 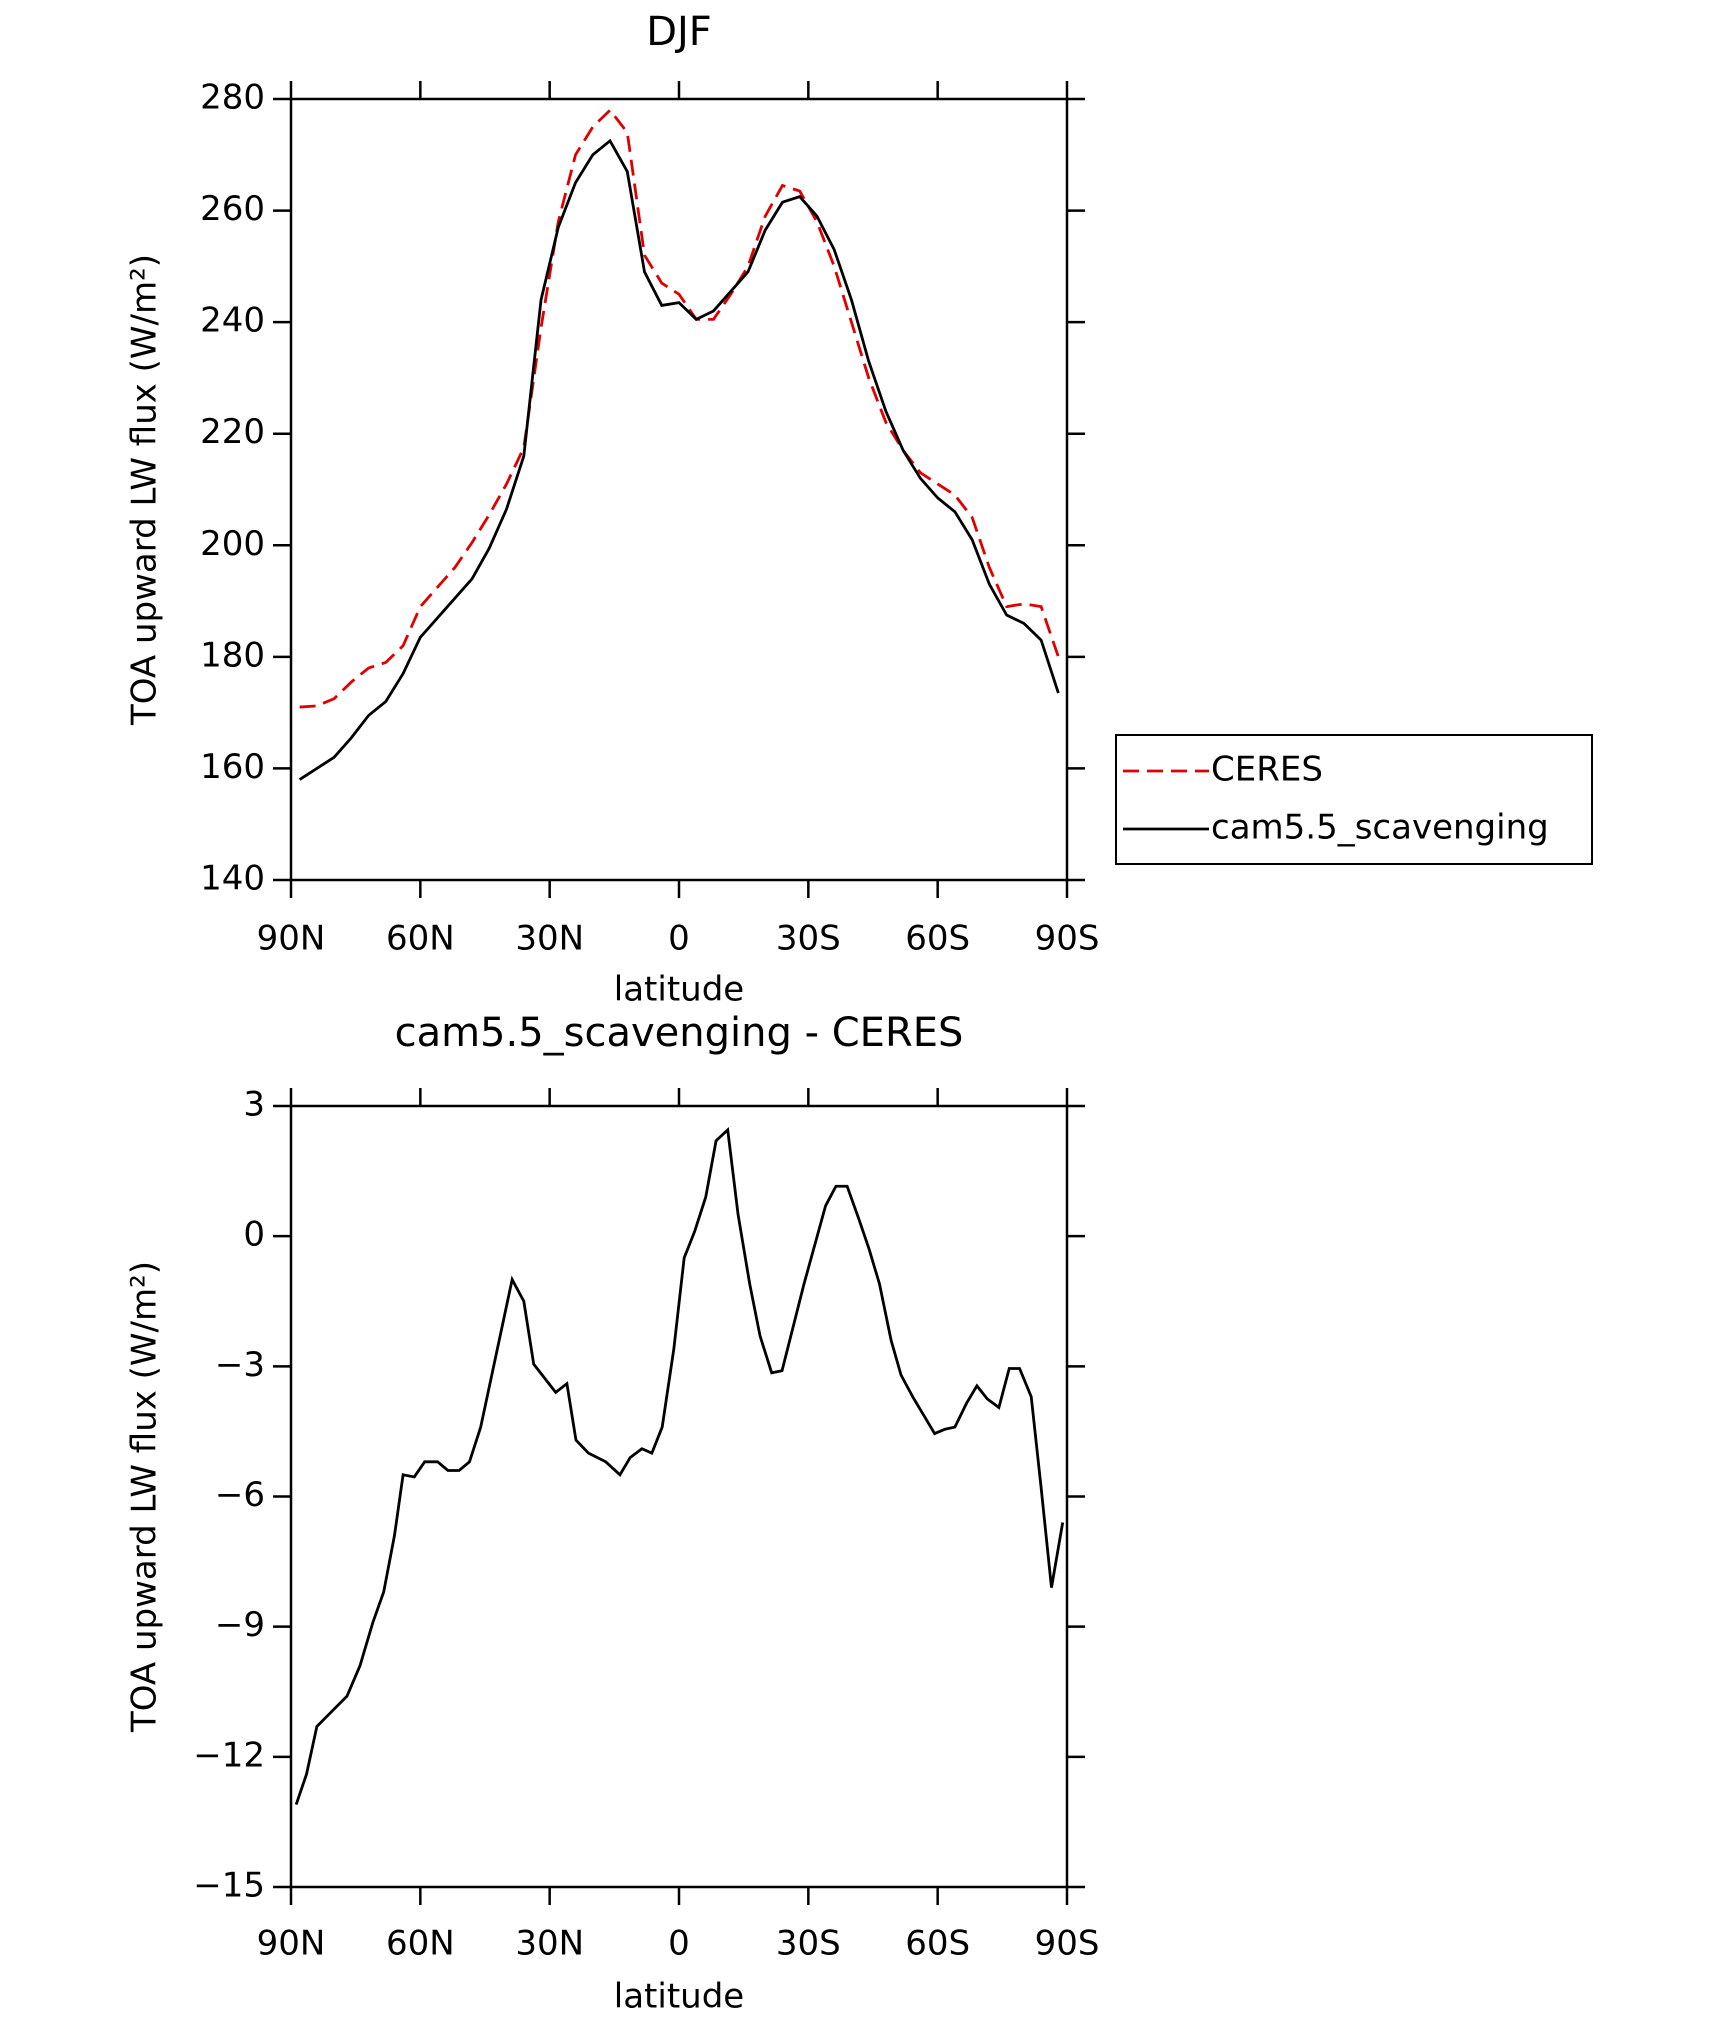 I want to click on y-tick-label: 180, so click(x=232, y=655).